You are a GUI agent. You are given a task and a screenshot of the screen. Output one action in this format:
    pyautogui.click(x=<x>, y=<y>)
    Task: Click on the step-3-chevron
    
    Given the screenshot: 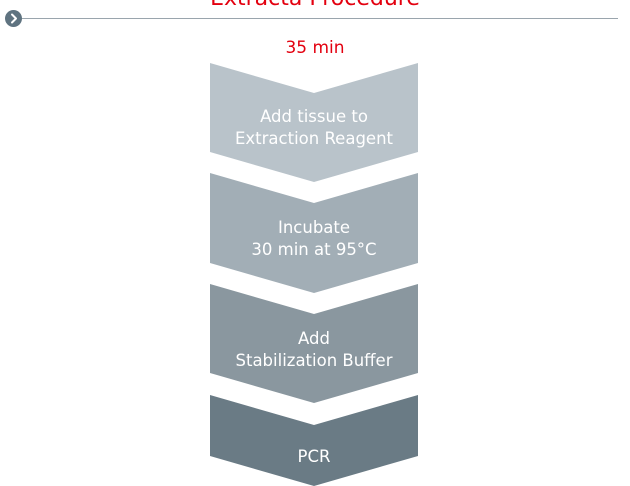 What is the action you would take?
    pyautogui.click(x=314, y=343)
    